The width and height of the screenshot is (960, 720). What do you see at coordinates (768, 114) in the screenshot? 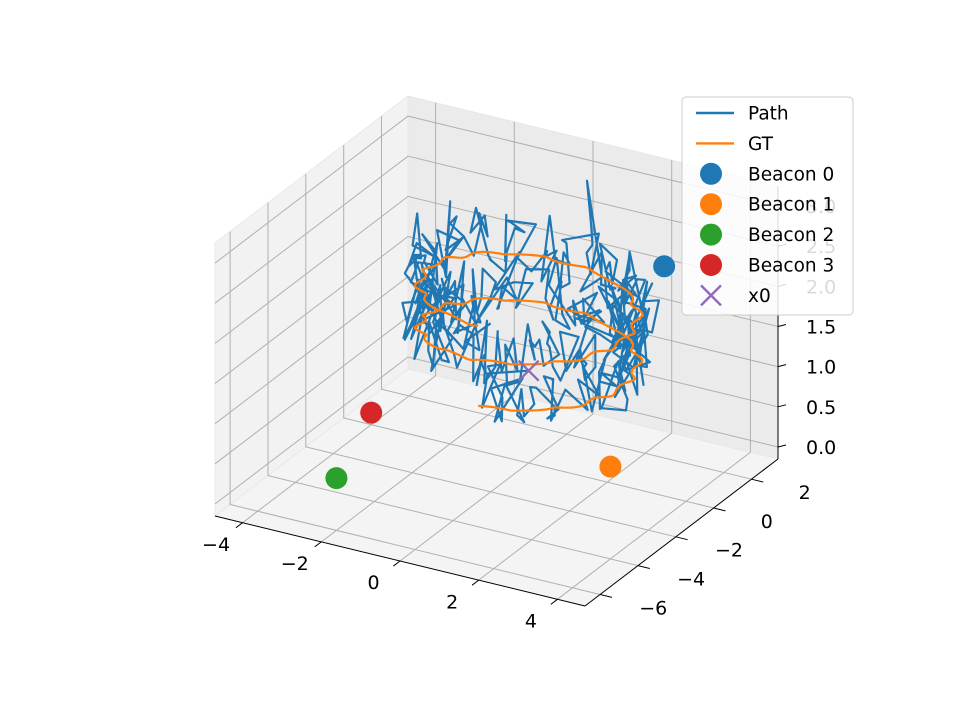
I see `legend-label: Path` at bounding box center [768, 114].